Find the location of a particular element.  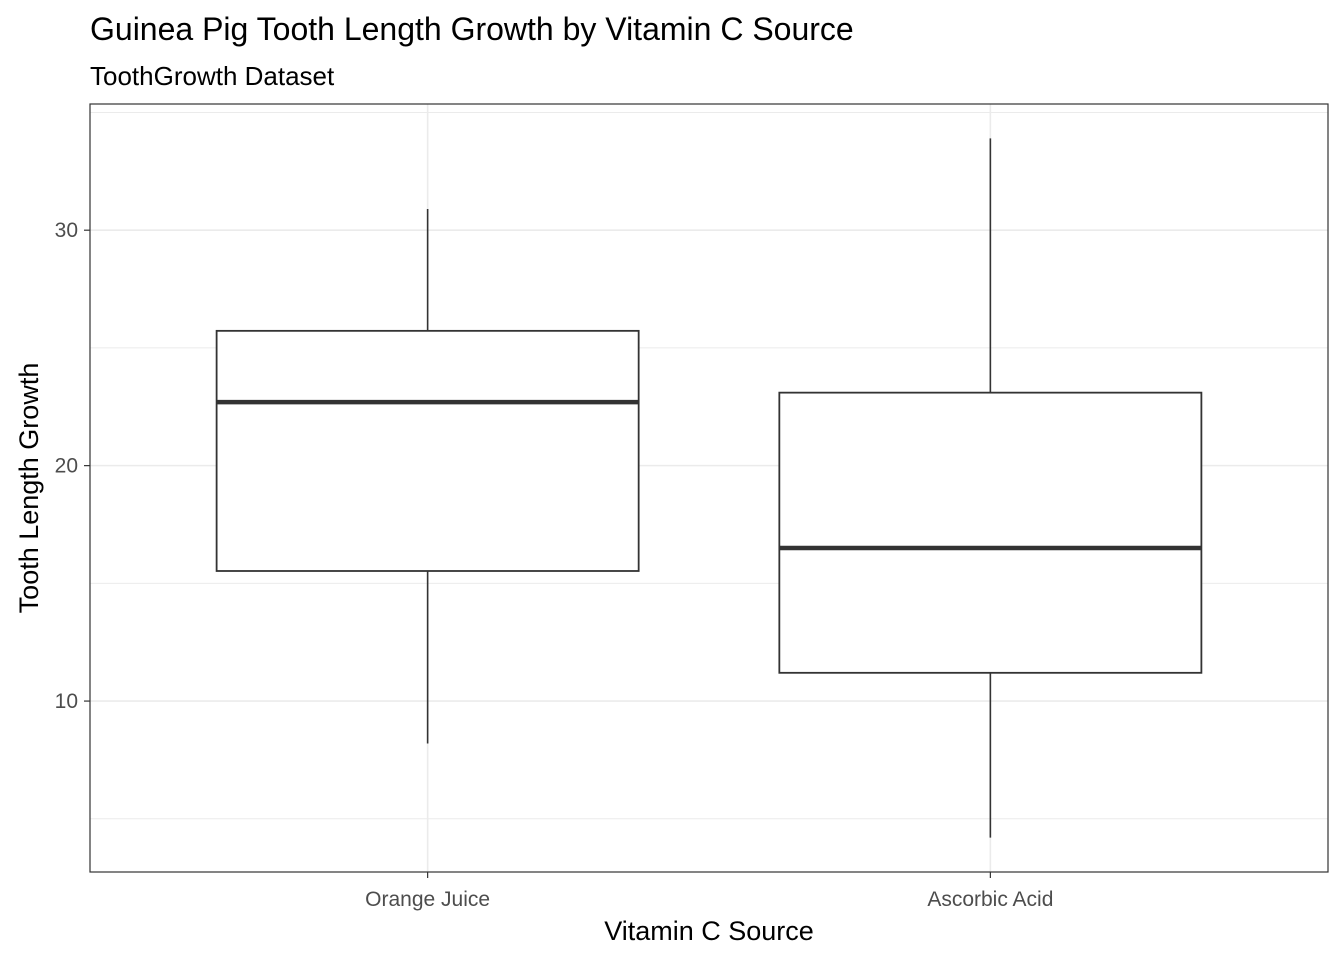

x-tick-label: Orange Juice is located at coordinates (427, 899).